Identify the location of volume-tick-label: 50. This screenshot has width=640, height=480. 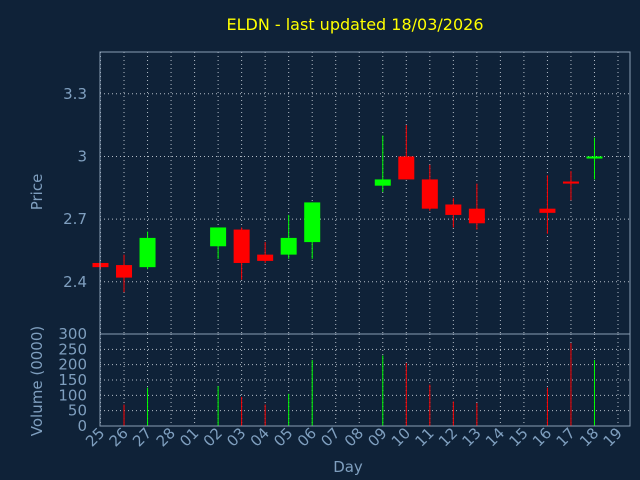
(77, 411).